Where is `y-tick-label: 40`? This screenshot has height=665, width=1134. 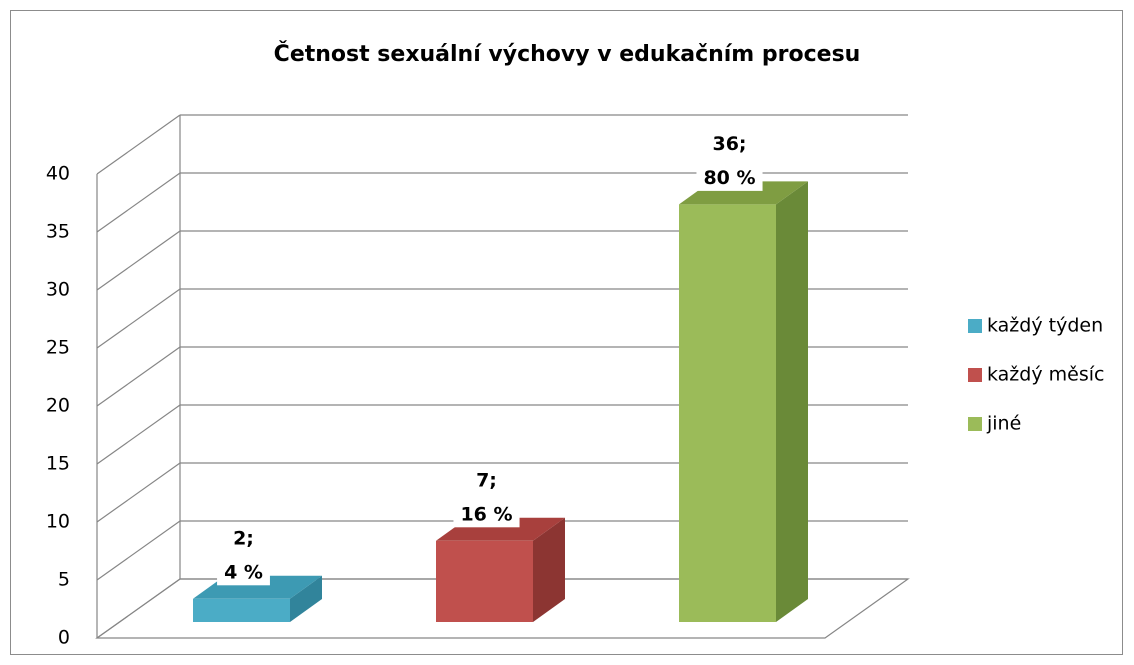 y-tick-label: 40 is located at coordinates (58, 174).